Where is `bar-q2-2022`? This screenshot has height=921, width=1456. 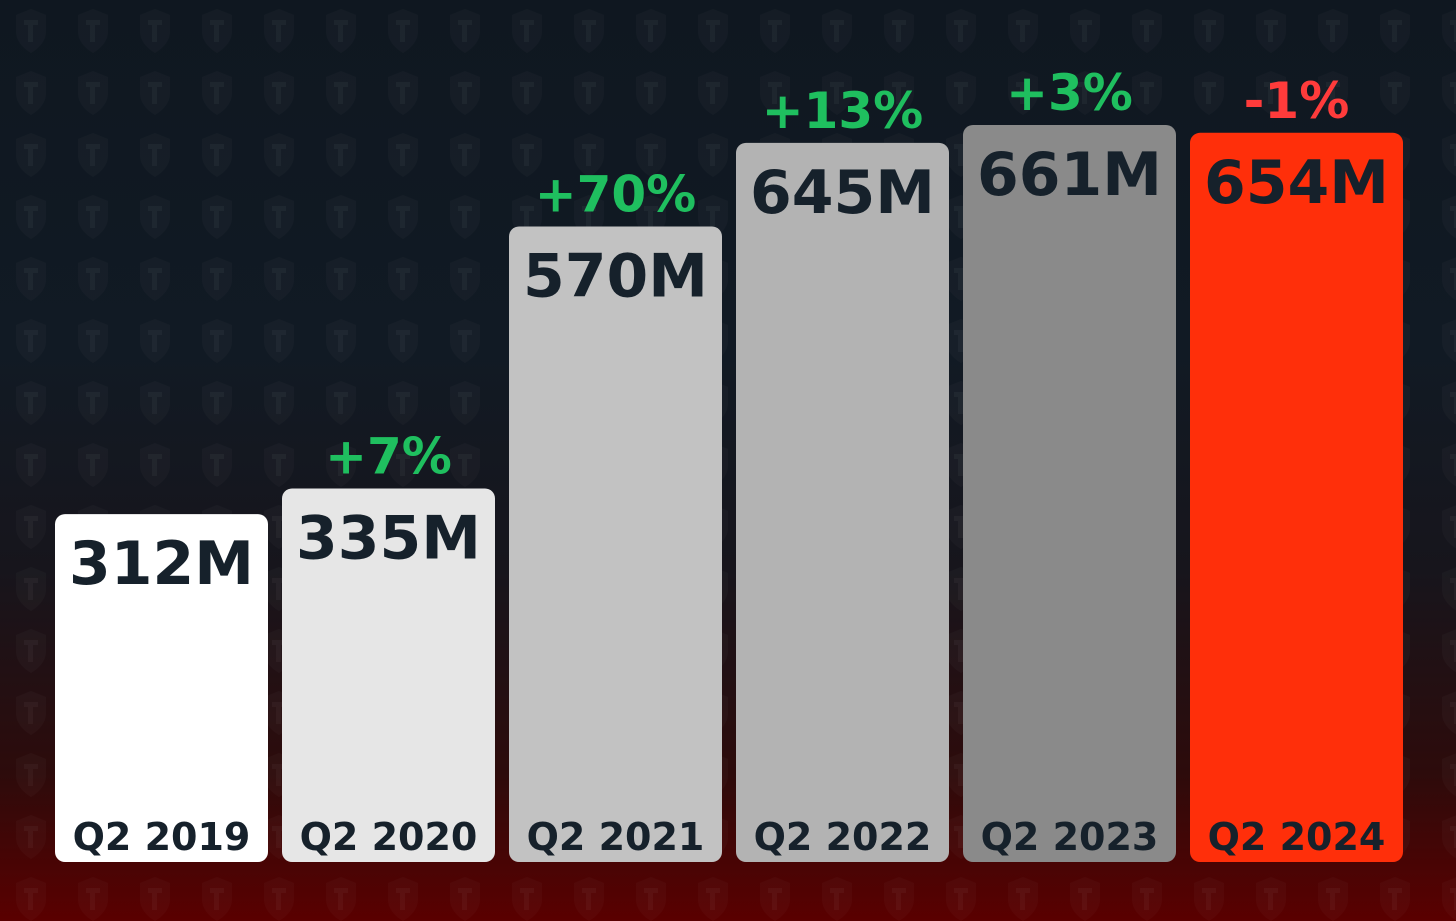 bar-q2-2022 is located at coordinates (842, 502).